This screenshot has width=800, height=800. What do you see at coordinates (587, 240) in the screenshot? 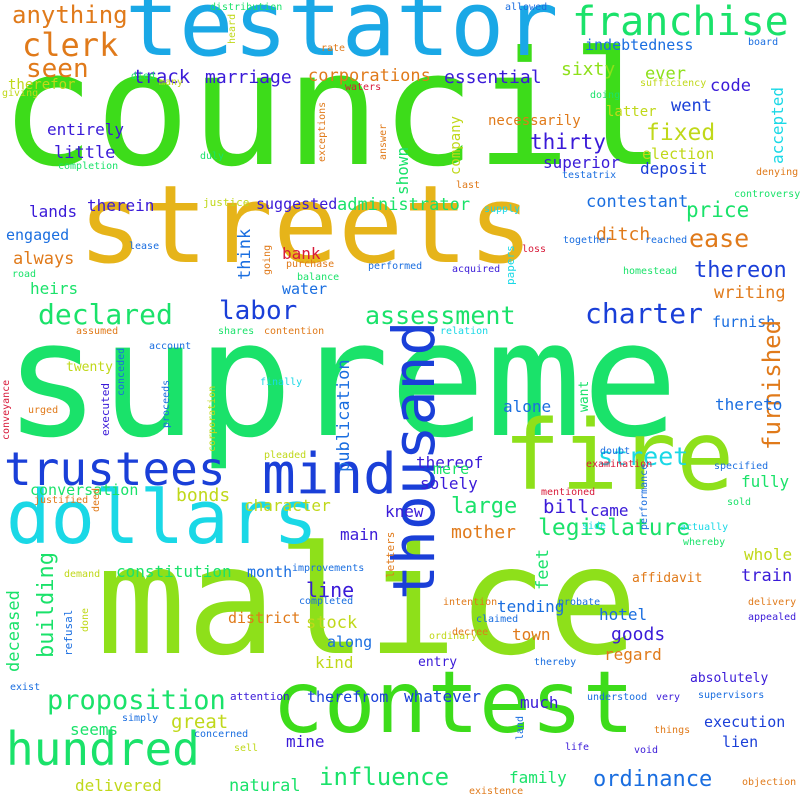
I see `word-together: together` at bounding box center [587, 240].